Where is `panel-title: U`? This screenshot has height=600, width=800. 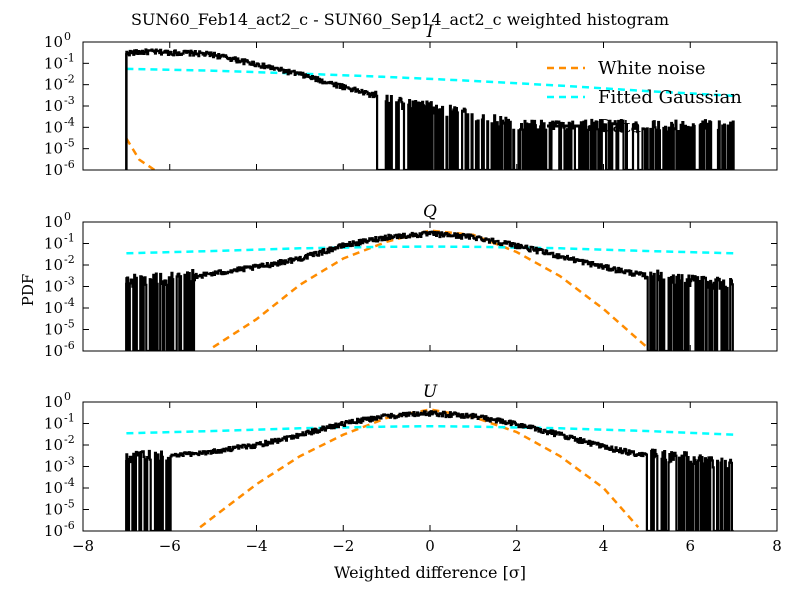 panel-title: U is located at coordinates (430, 392).